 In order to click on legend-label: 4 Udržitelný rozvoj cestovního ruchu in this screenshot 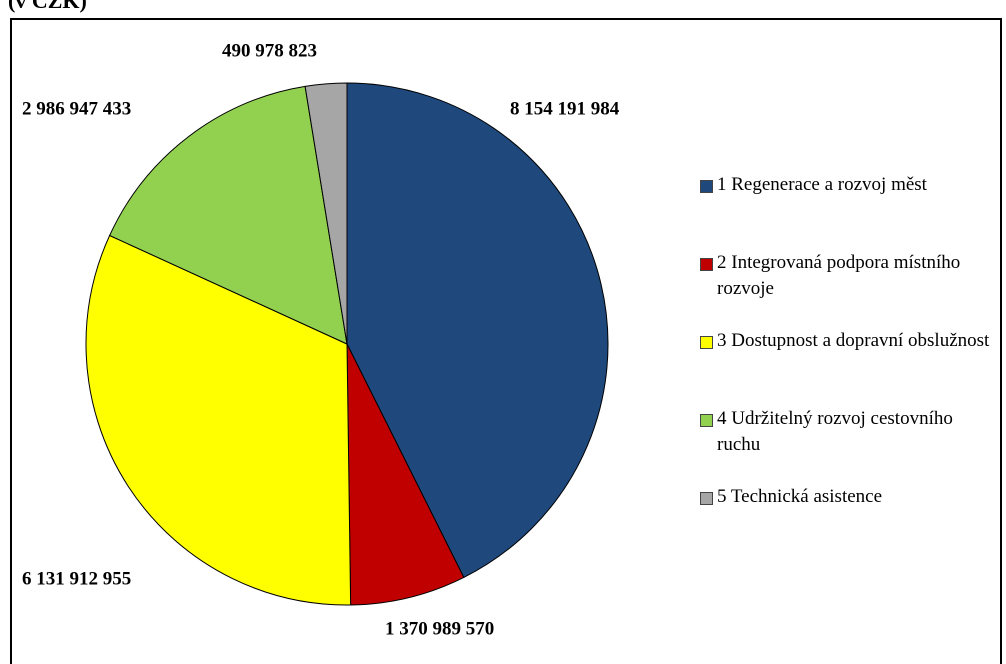, I will do `click(835, 431)`.